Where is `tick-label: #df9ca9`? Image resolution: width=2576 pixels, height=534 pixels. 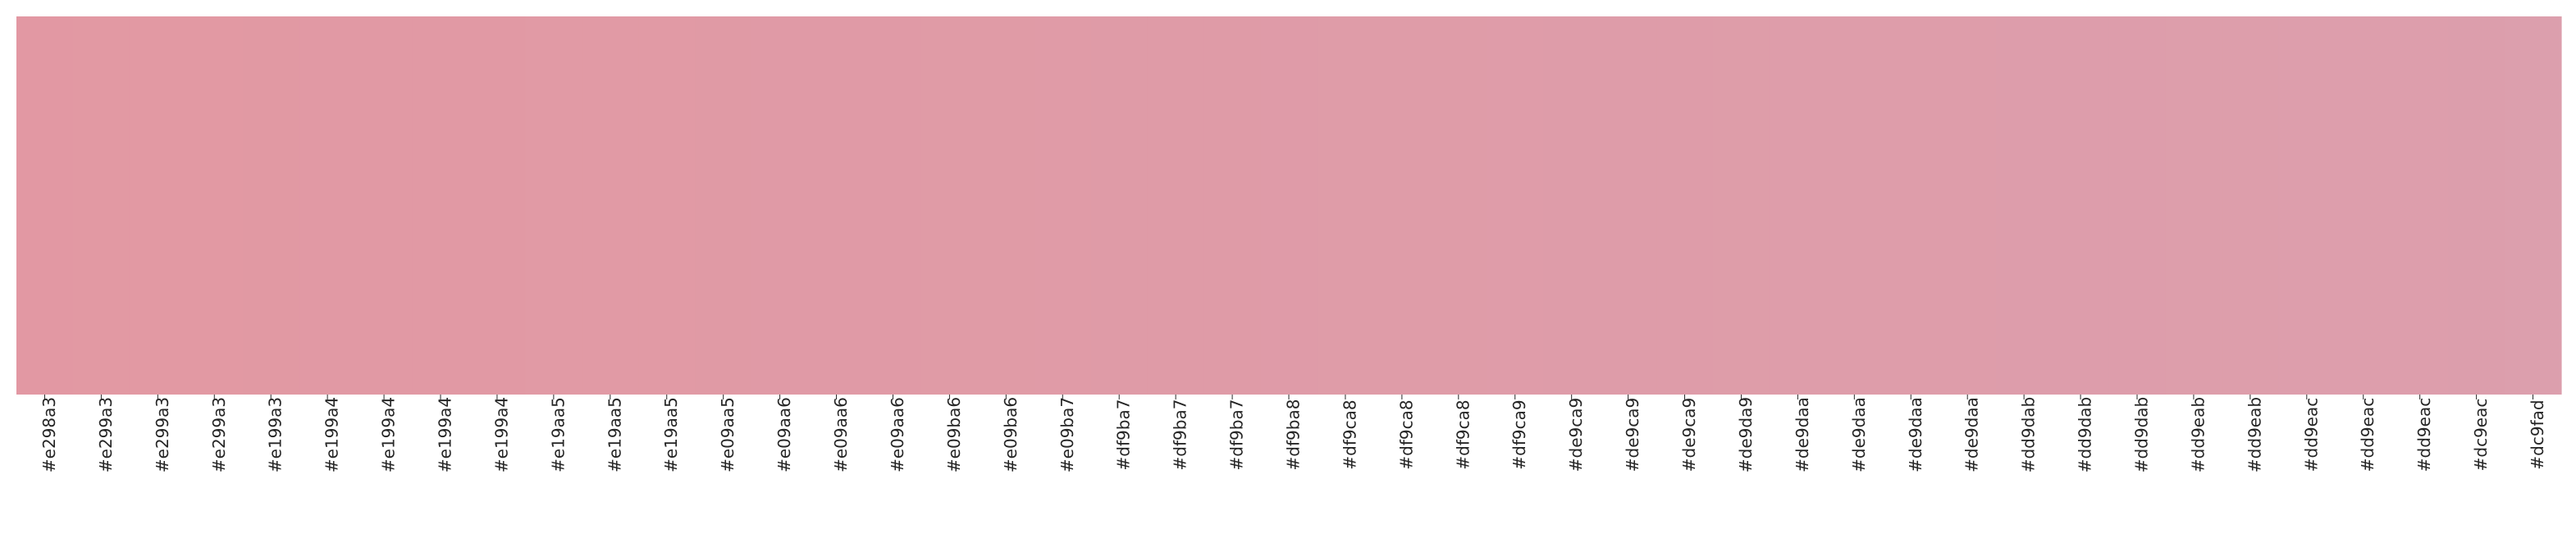
tick-label: #df9ca9 is located at coordinates (1519, 434).